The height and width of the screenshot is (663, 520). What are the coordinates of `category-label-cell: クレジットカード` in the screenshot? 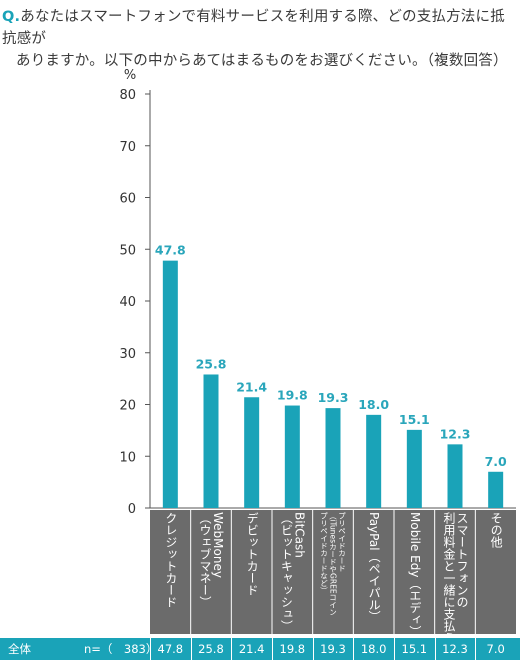 It's located at (170, 572).